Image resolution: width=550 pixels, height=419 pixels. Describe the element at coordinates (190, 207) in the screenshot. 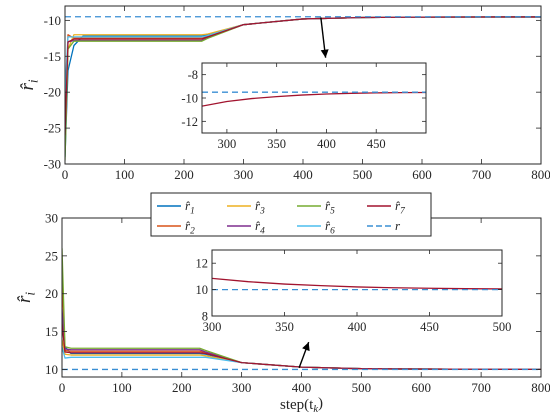

I see `legend-label-0: r̂1` at that location.